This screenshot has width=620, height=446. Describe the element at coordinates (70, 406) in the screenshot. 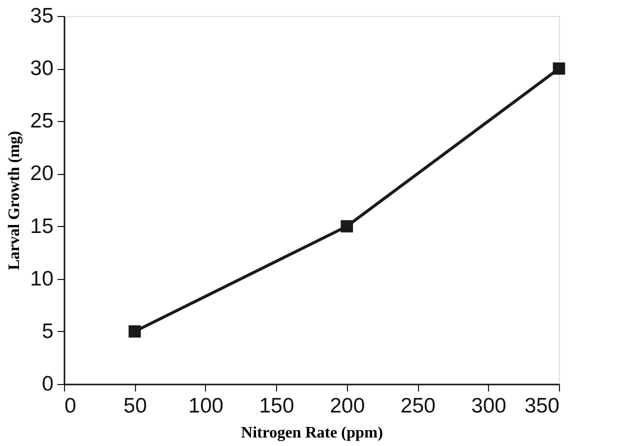

I see `x-tick-label: 0` at that location.